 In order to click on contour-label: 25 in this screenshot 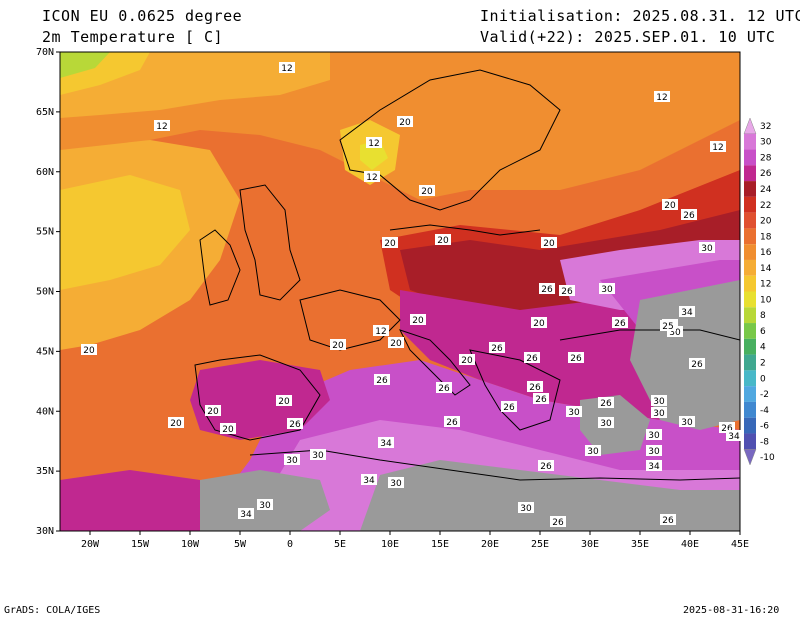, I will do `click(668, 326)`.